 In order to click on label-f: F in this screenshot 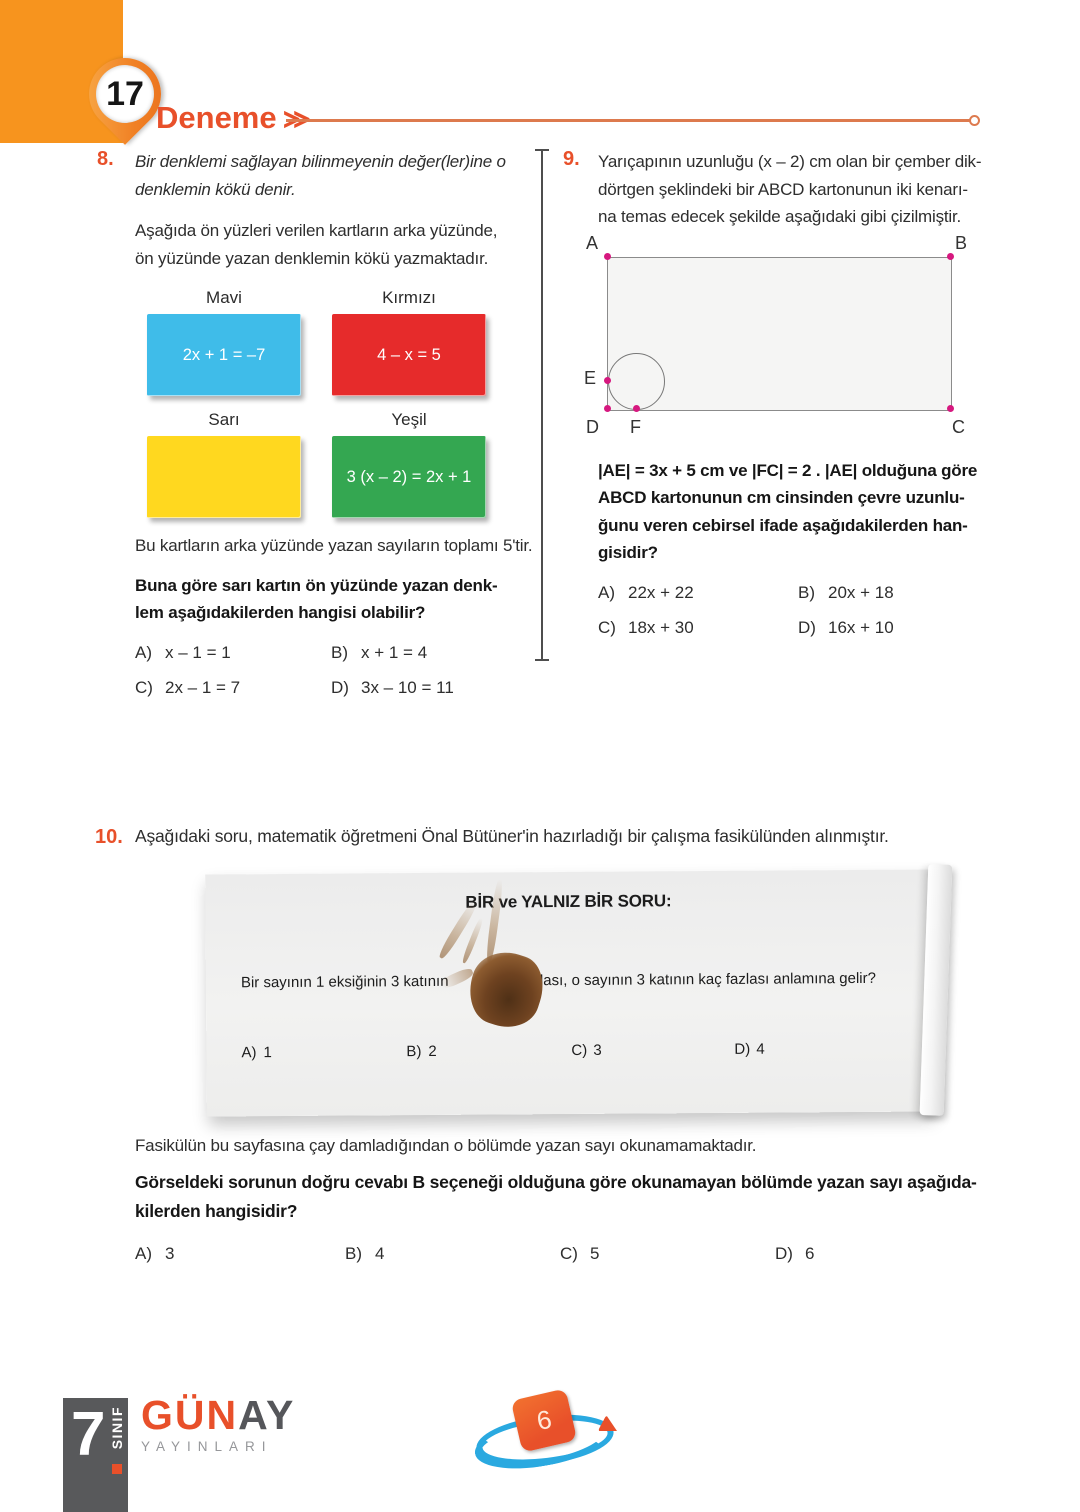, I will do `click(635, 426)`.